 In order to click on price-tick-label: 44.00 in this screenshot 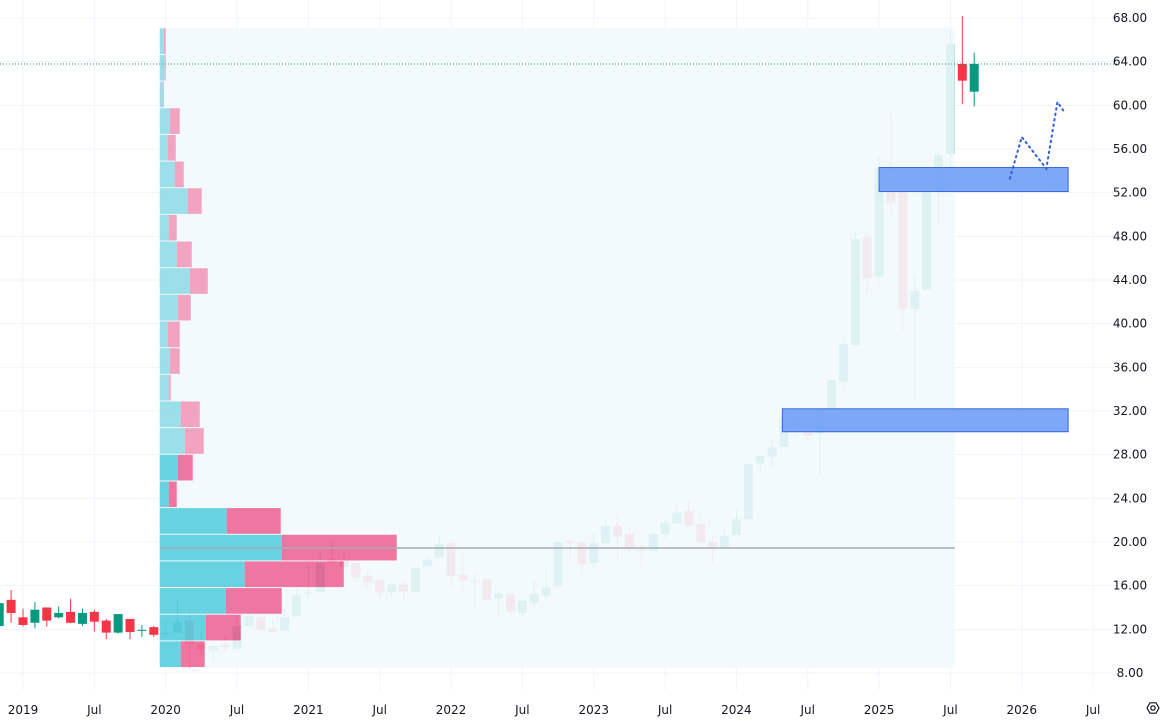, I will do `click(1130, 280)`.